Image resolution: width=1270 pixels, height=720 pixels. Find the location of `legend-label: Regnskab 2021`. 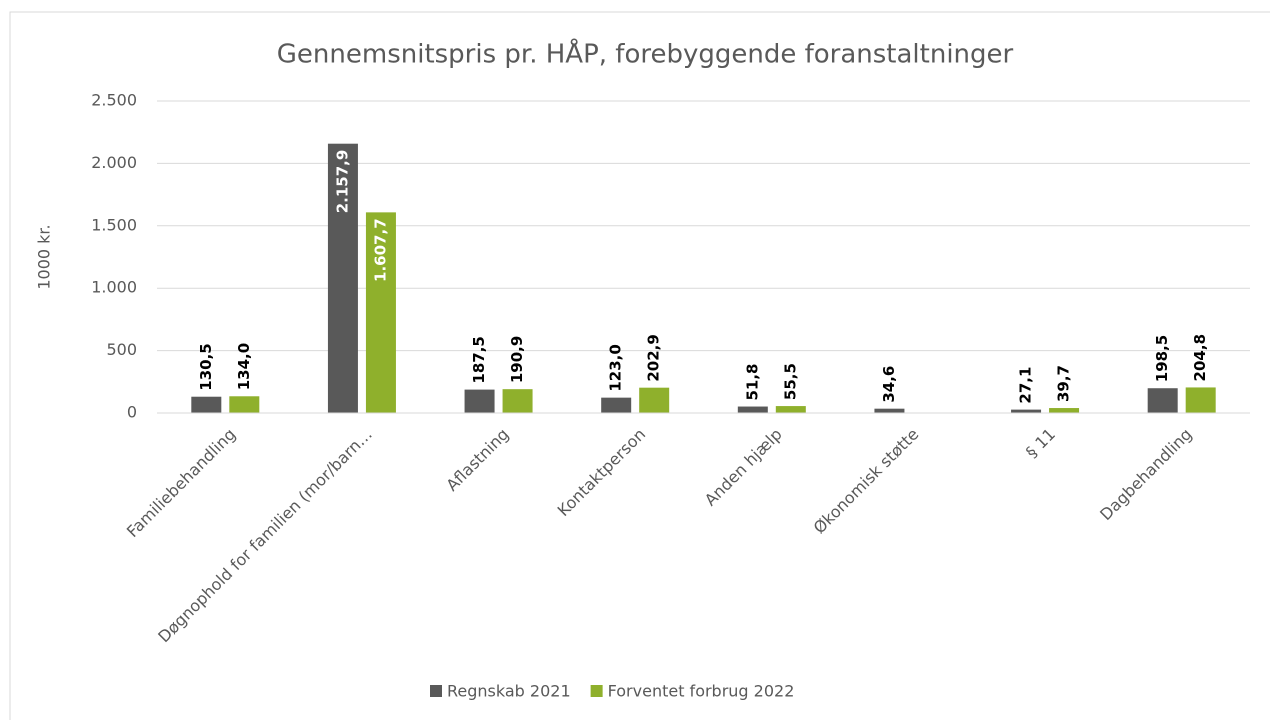

legend-label: Regnskab 2021 is located at coordinates (509, 691).